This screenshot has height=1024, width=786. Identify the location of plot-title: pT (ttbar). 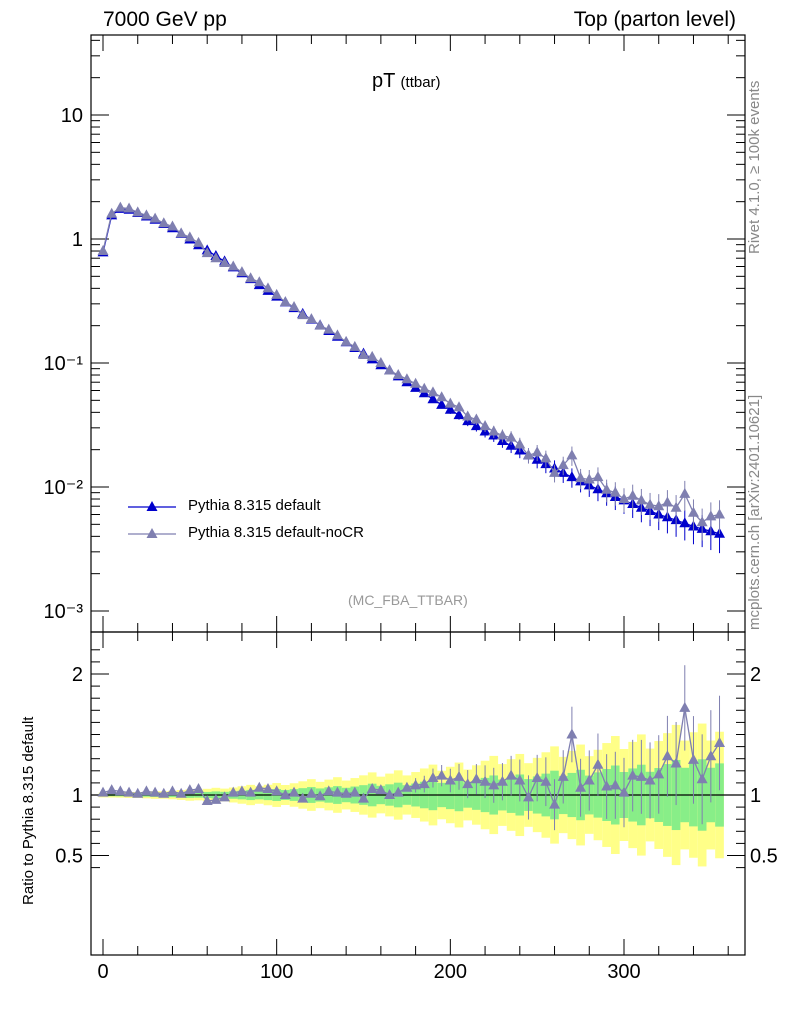
(406, 81).